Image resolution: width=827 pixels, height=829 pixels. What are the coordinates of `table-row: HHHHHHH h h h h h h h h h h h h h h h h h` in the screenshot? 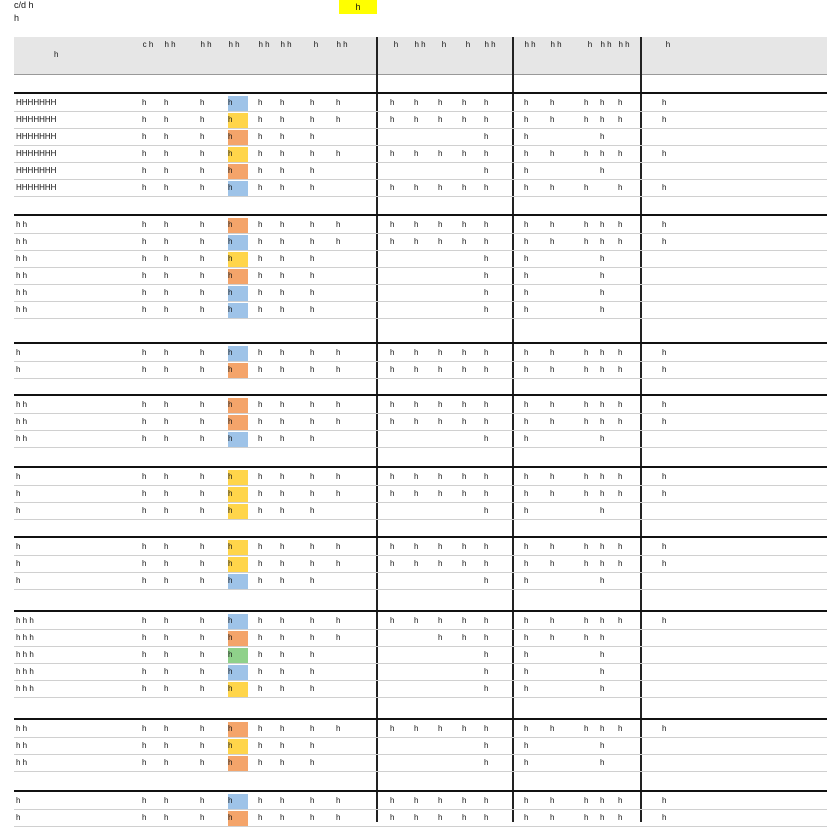 It's located at (420, 189).